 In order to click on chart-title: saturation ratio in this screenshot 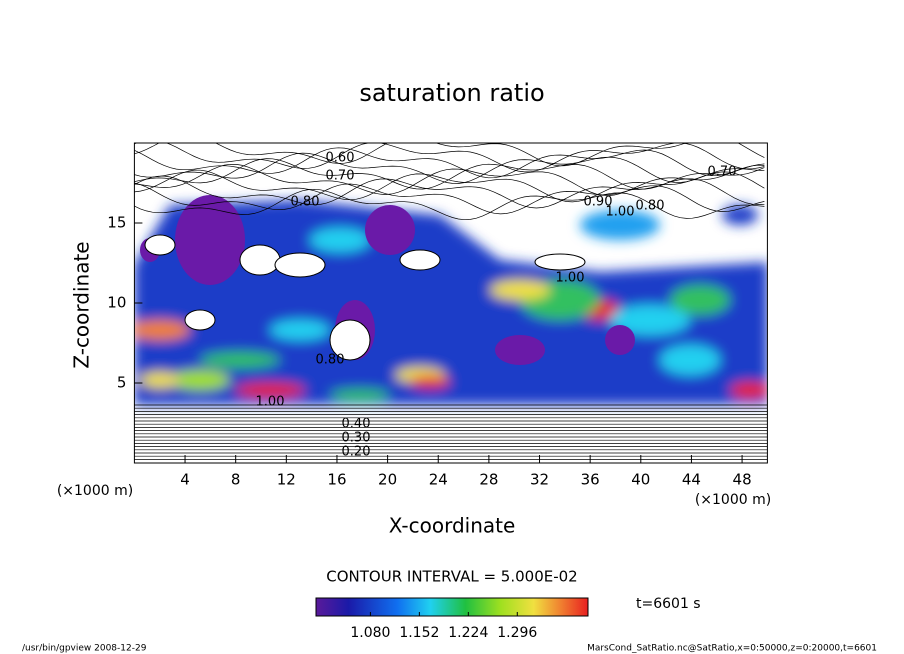, I will do `click(451, 93)`.